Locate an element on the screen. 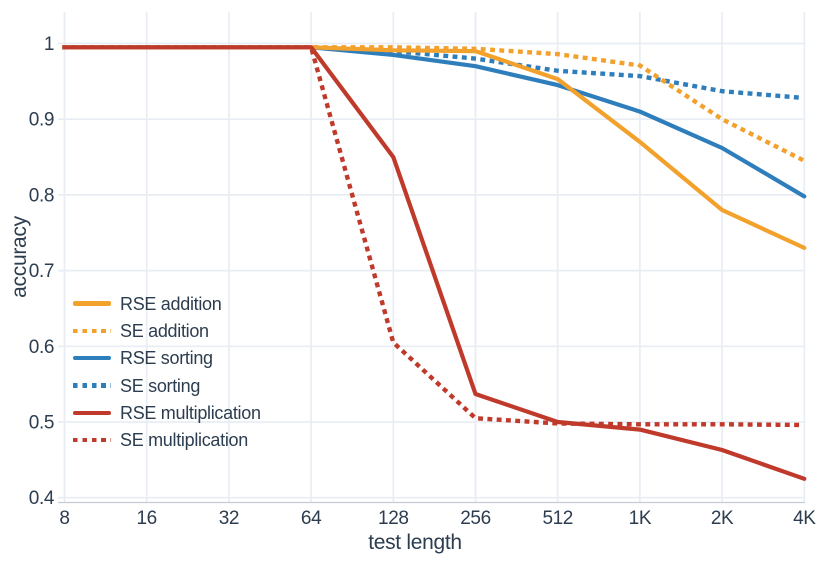  legend-label: RSE sorting is located at coordinates (166, 358).